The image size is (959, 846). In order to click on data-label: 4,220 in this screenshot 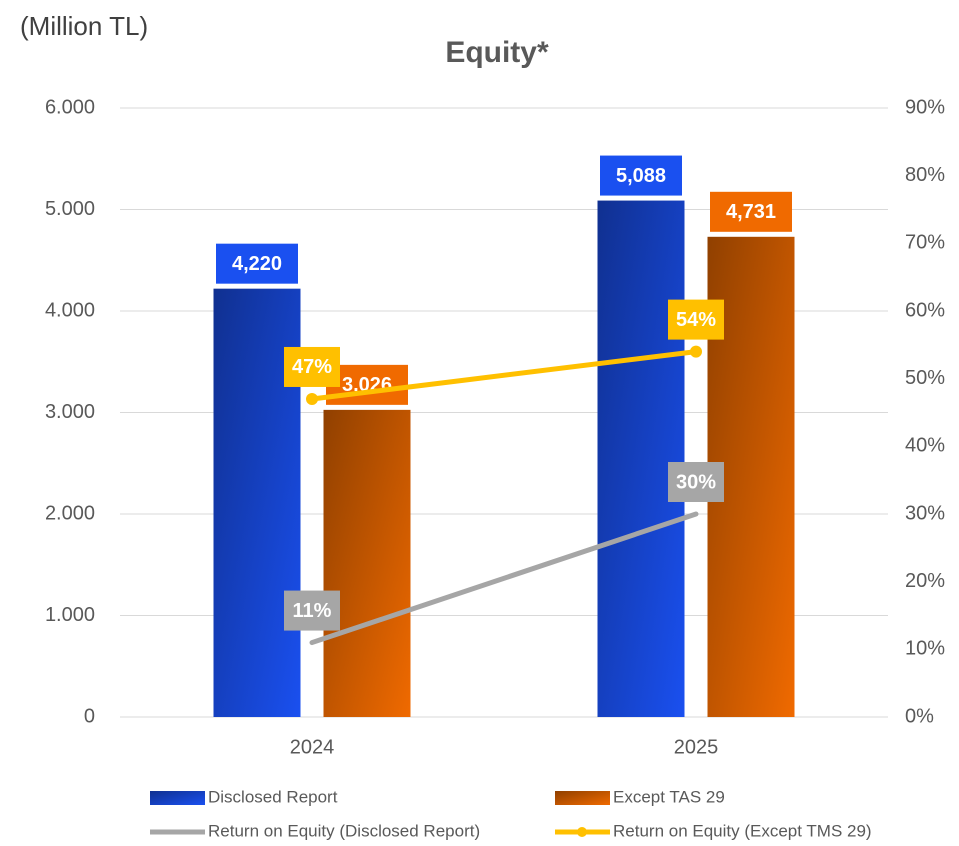, I will do `click(257, 264)`.